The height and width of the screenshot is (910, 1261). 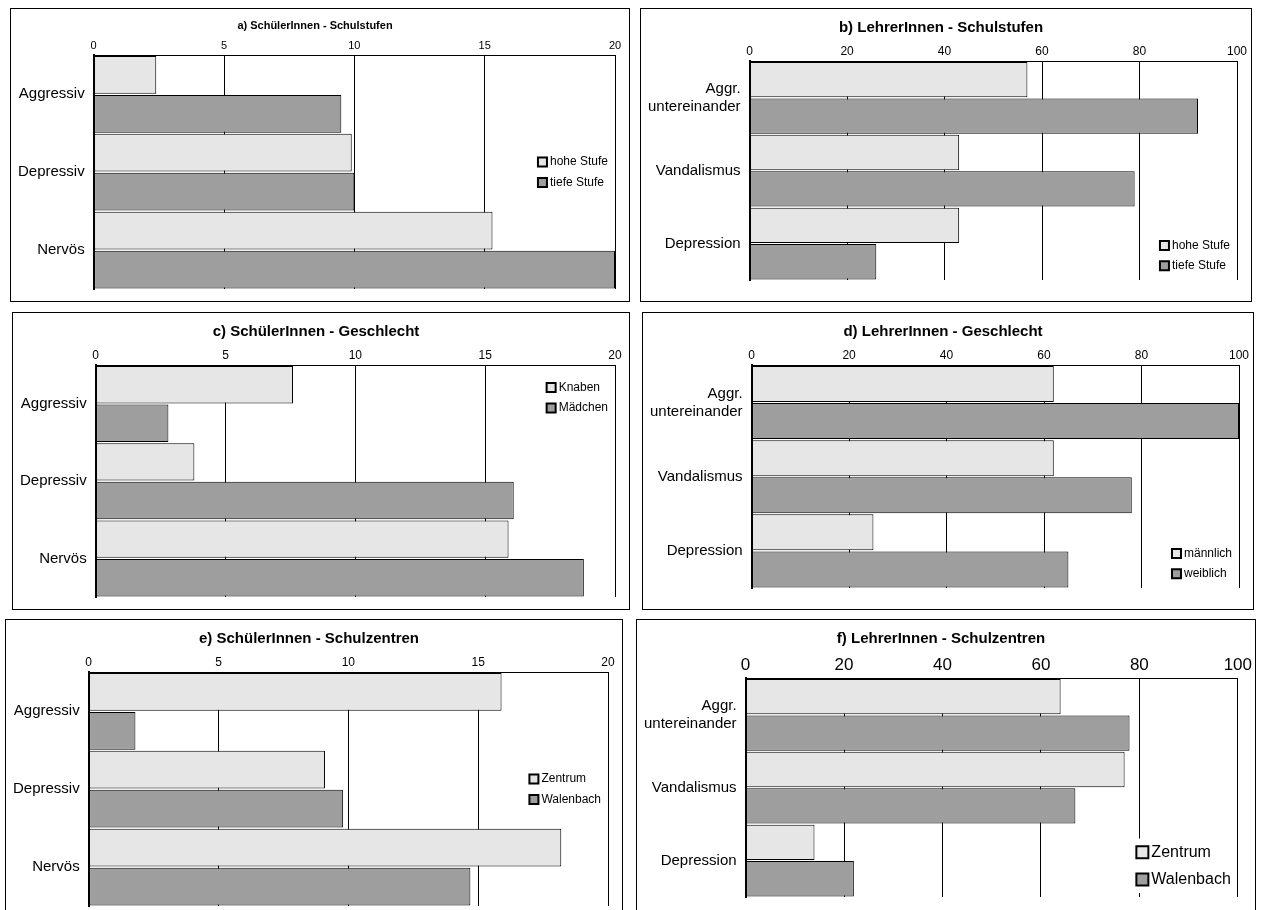 What do you see at coordinates (315, 24) in the screenshot?
I see `chart-title: a) SchülerInnen - Schulstufen` at bounding box center [315, 24].